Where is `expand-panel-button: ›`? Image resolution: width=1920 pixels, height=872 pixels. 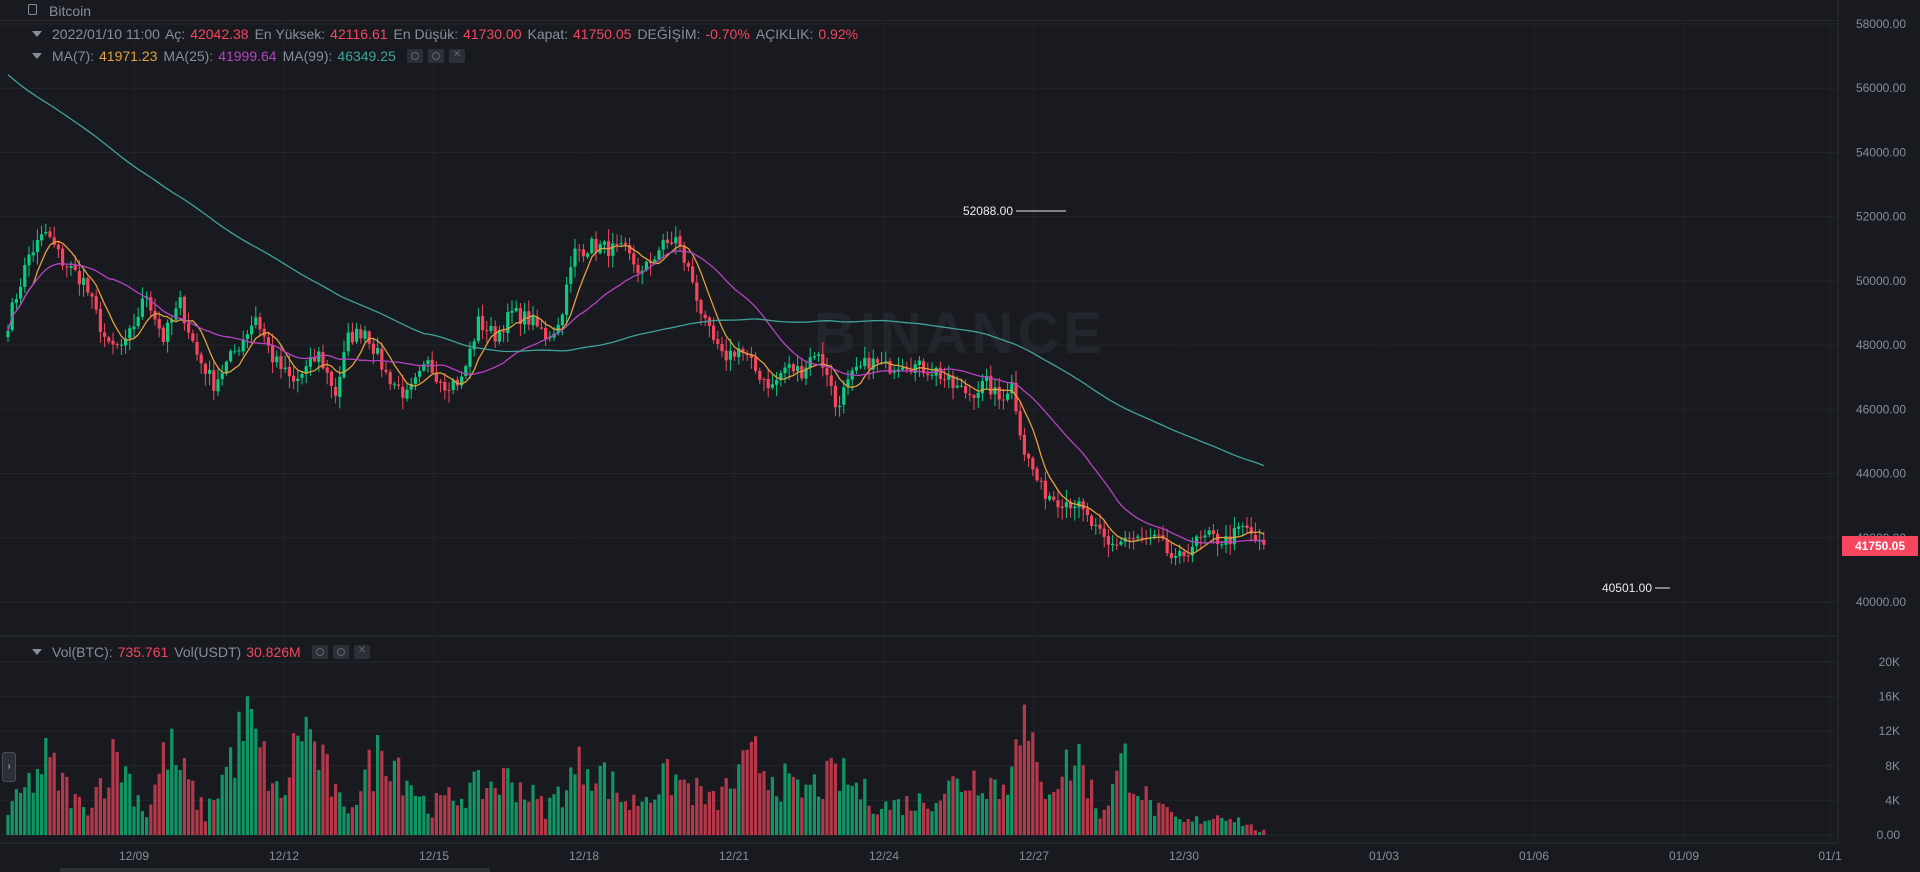
expand-panel-button: › is located at coordinates (9, 767).